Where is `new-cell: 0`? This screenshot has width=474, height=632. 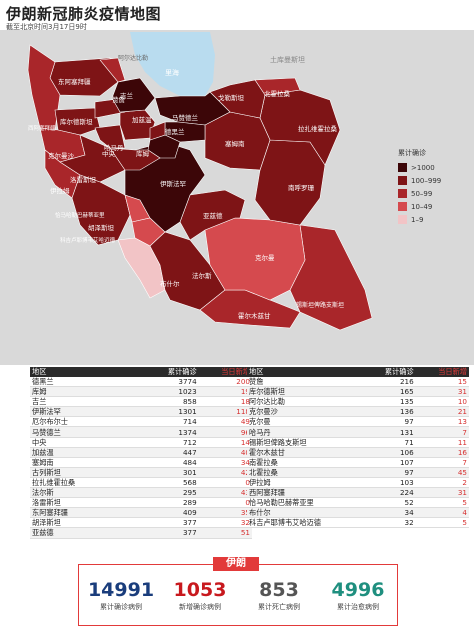 new-cell: 0 is located at coordinates (225, 483).